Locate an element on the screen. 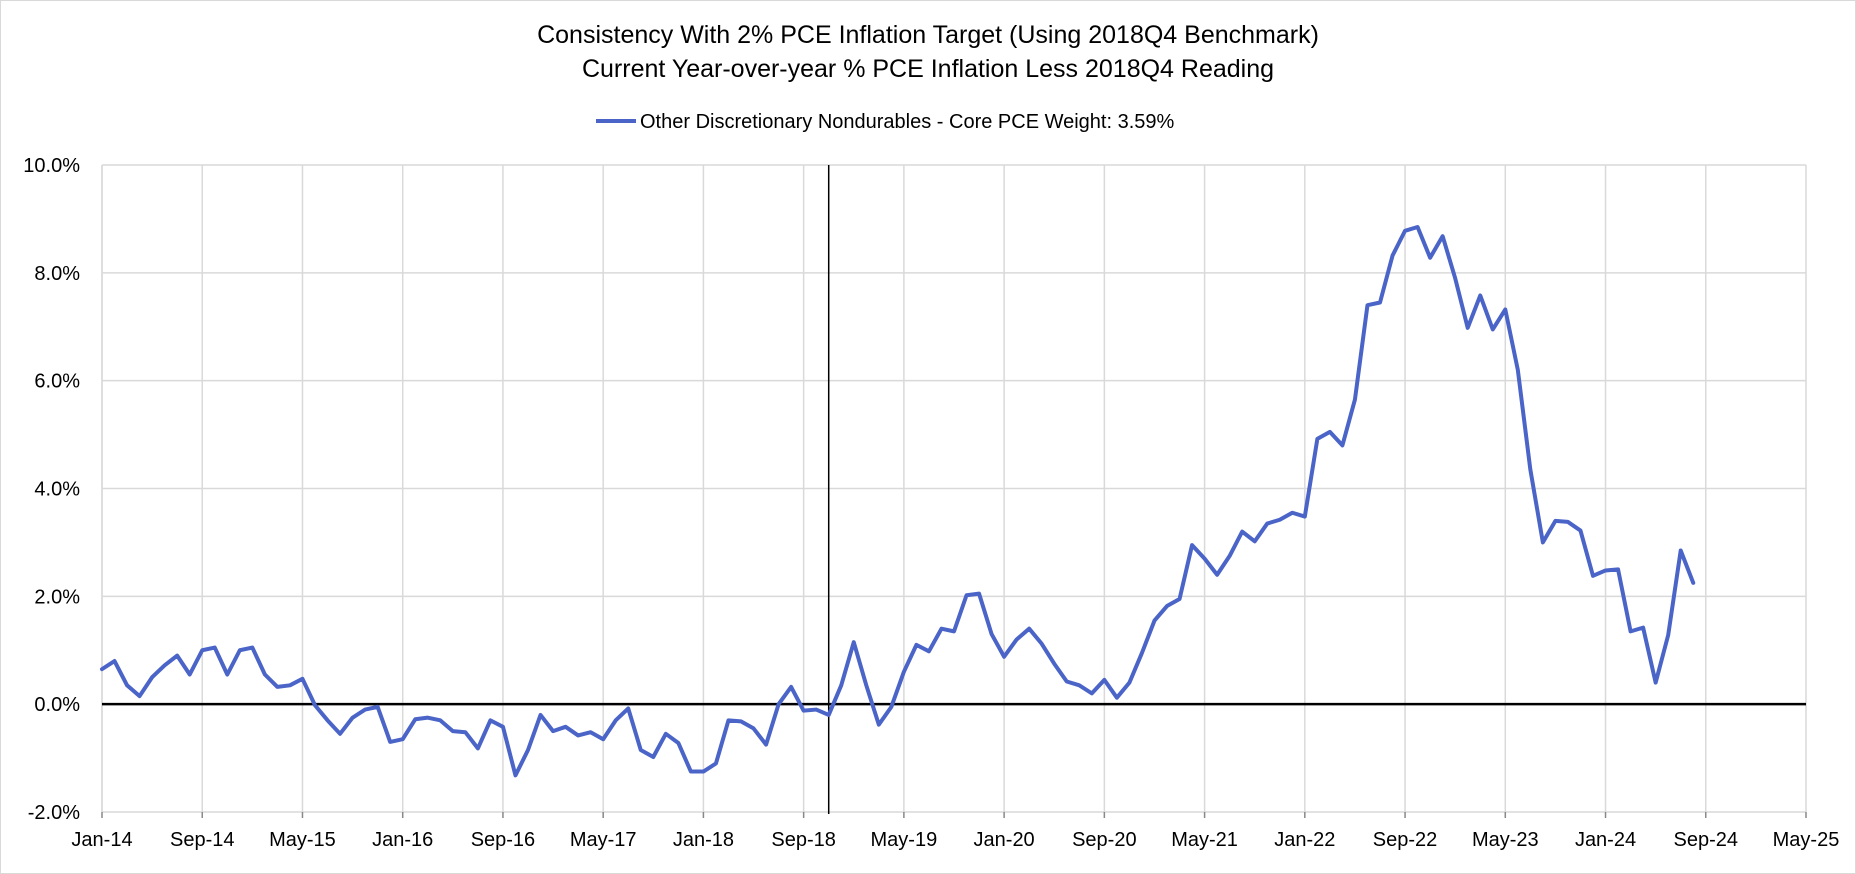 The height and width of the screenshot is (874, 1856). y-axis-ticks: -2.0% 0.0% 2.0% 4.0% 6.0% 8.0% 10.0% is located at coordinates (51, 489).